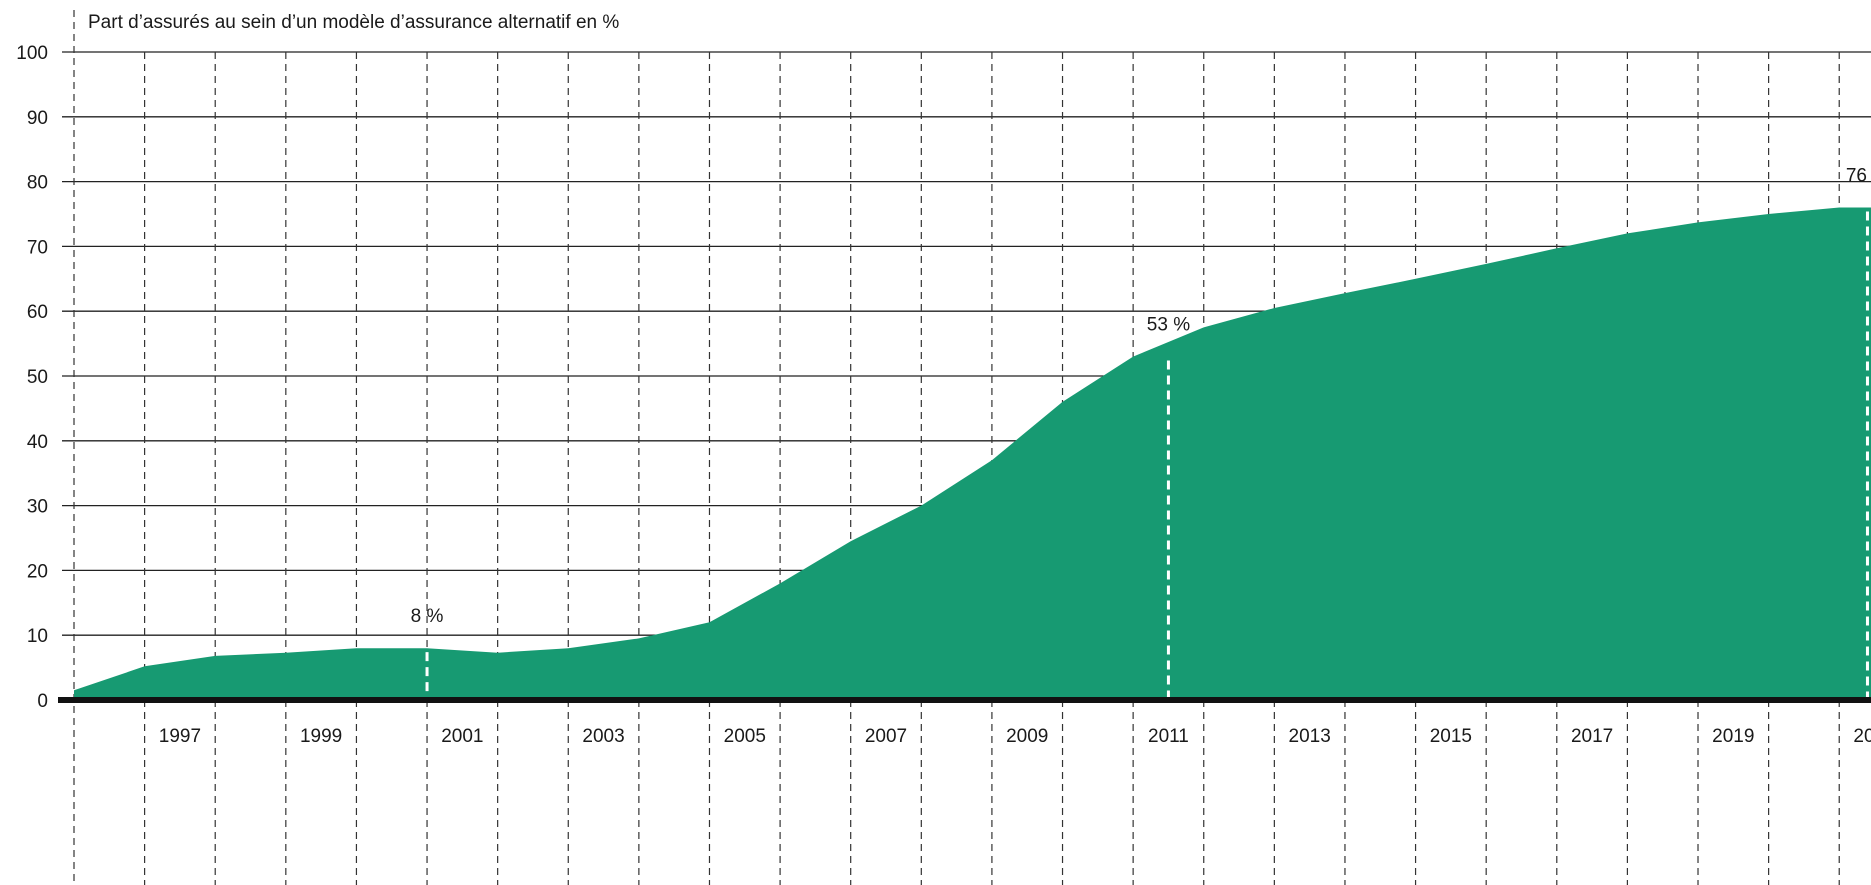 This screenshot has height=885, width=1871. What do you see at coordinates (37, 118) in the screenshot?
I see `y-tick-label: 90` at bounding box center [37, 118].